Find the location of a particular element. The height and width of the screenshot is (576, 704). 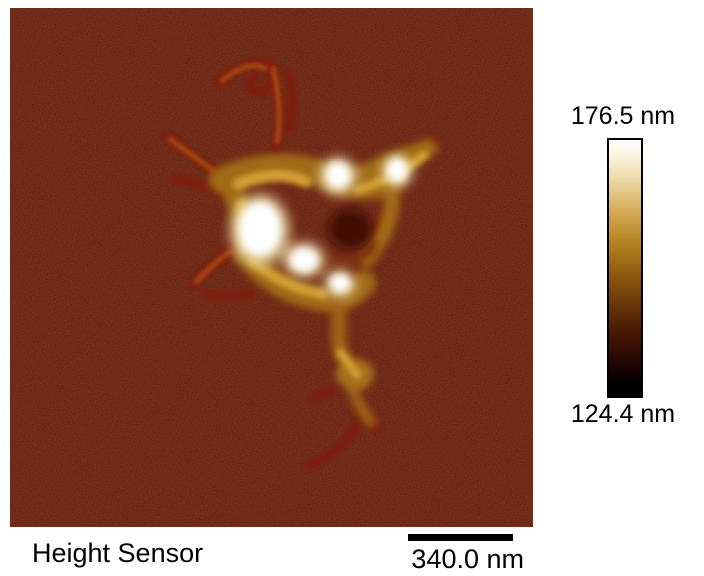

dark-body-accents is located at coordinates (330, 234).